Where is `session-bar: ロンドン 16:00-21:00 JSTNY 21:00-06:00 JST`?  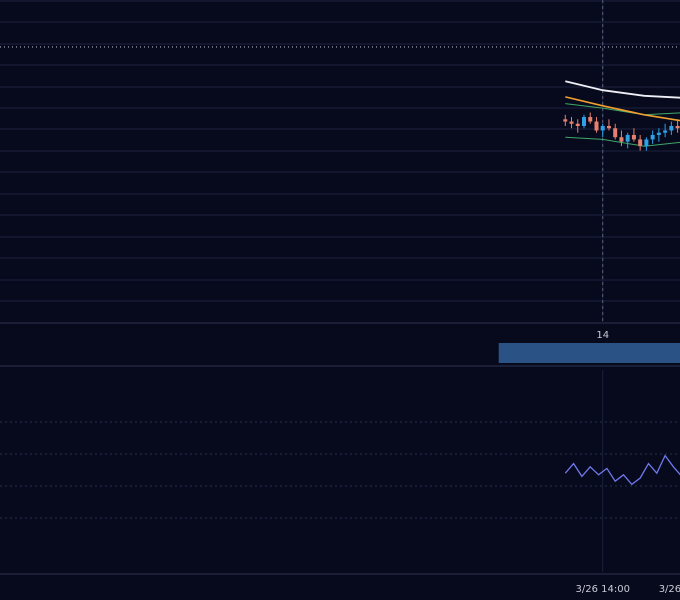
session-bar: ロンドン 16:00-21:00 JSTNY 21:00-06:00 JST is located at coordinates (340, 355).